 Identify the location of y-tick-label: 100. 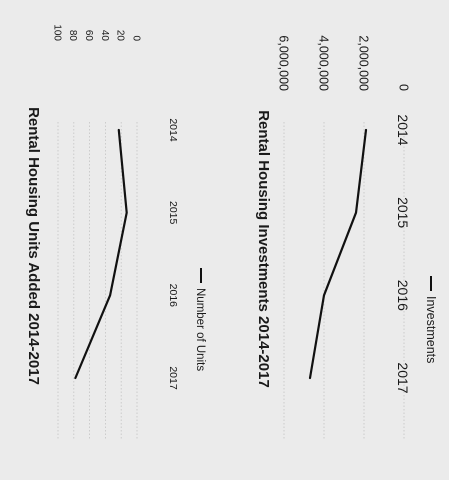
(56, 32).